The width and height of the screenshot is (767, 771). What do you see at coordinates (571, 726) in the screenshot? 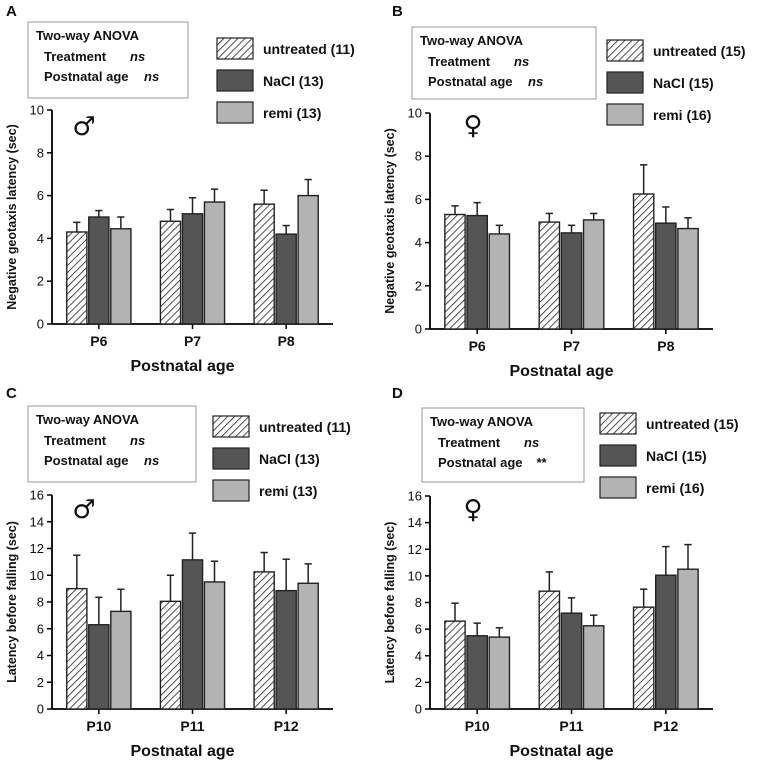
I see `x-tick-label: P11` at bounding box center [571, 726].